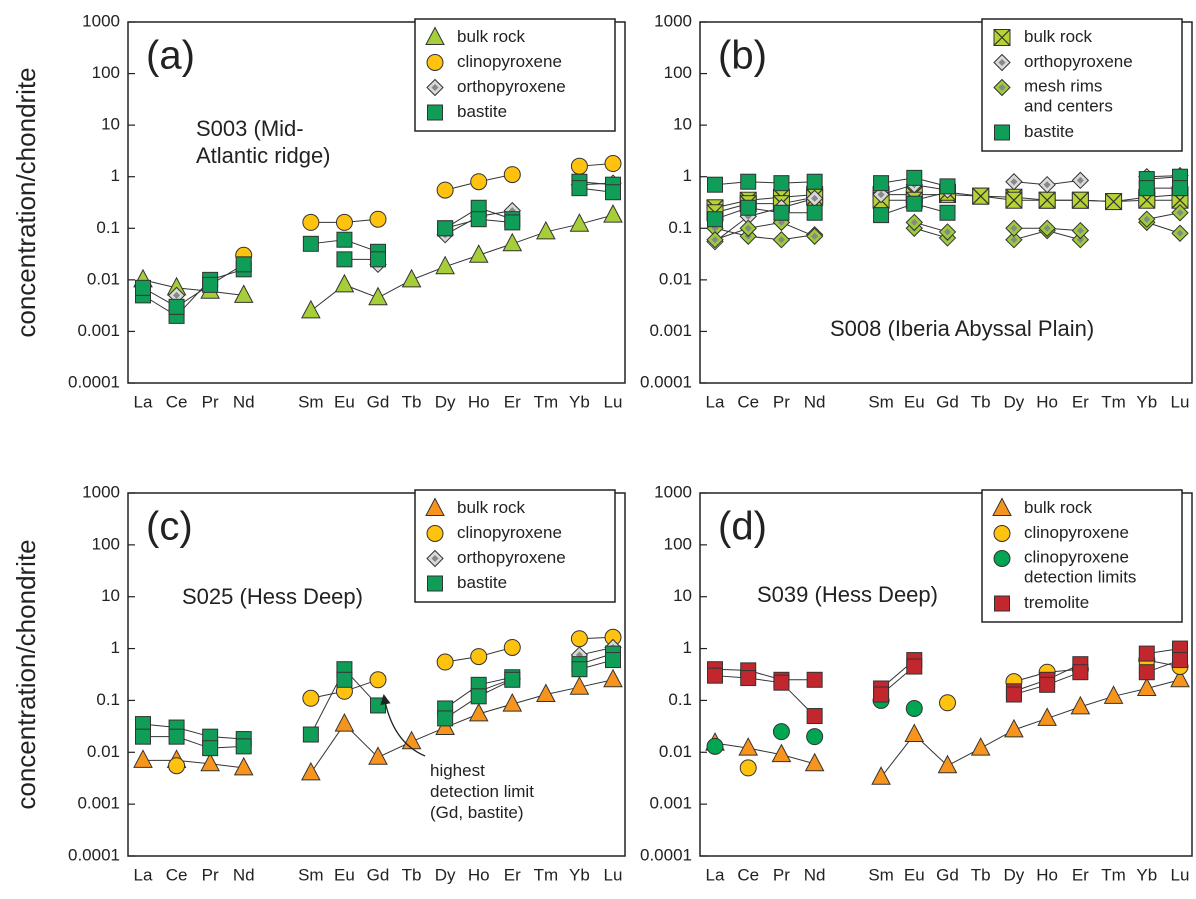 The height and width of the screenshot is (899, 1196). Describe the element at coordinates (742, 527) in the screenshot. I see `panel-label: (d)` at that location.